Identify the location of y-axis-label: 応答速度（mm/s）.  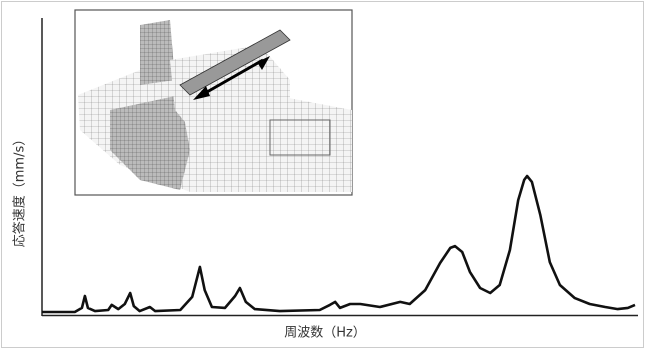
(20, 190).